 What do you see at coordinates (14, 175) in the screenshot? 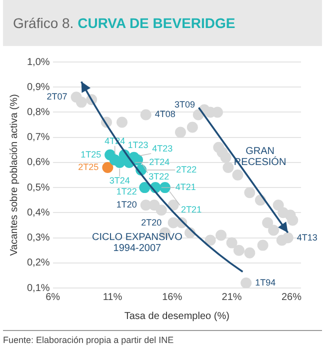
I see `y-axis-title: Vacantes sobre población activa (%)` at bounding box center [14, 175].